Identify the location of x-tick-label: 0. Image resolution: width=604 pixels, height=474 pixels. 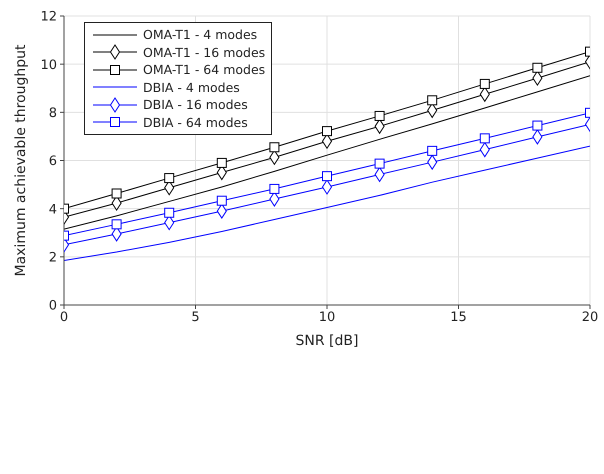
(64, 318).